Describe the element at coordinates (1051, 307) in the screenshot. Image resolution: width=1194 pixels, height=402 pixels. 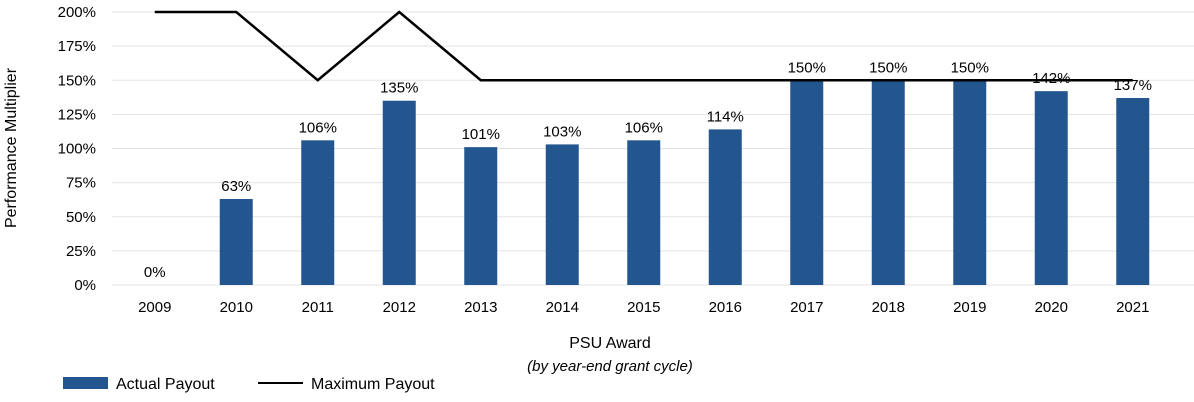
I see `x-tick-label: 2020` at that location.